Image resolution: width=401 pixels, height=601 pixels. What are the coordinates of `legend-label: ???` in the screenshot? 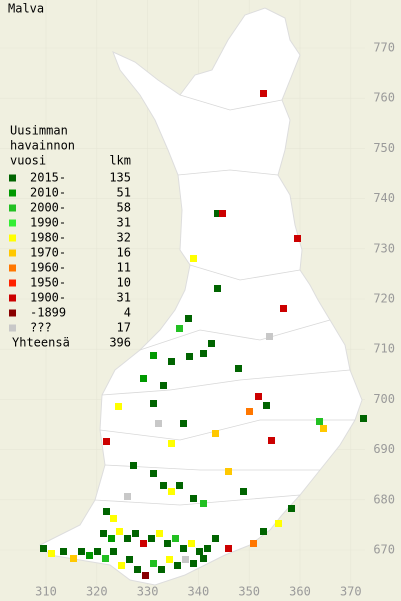 It's located at (41, 328).